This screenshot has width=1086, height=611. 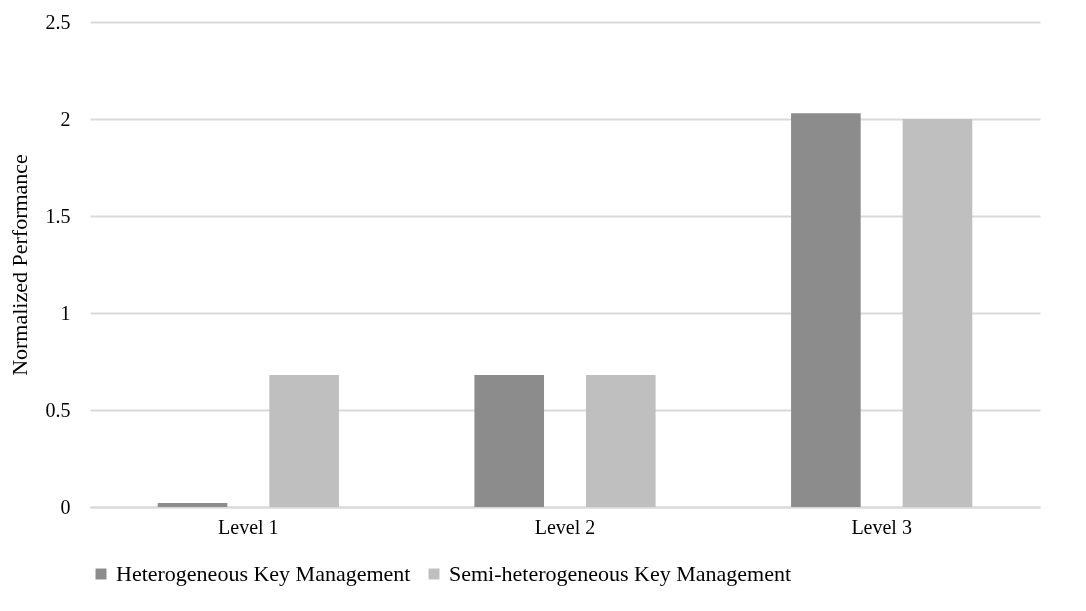 I want to click on y-tick-label: 0, so click(x=65, y=506).